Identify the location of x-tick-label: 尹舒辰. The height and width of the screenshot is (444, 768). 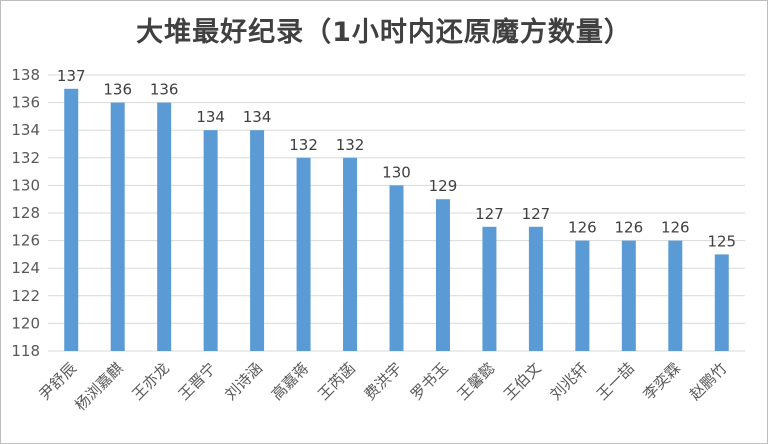
(58, 381).